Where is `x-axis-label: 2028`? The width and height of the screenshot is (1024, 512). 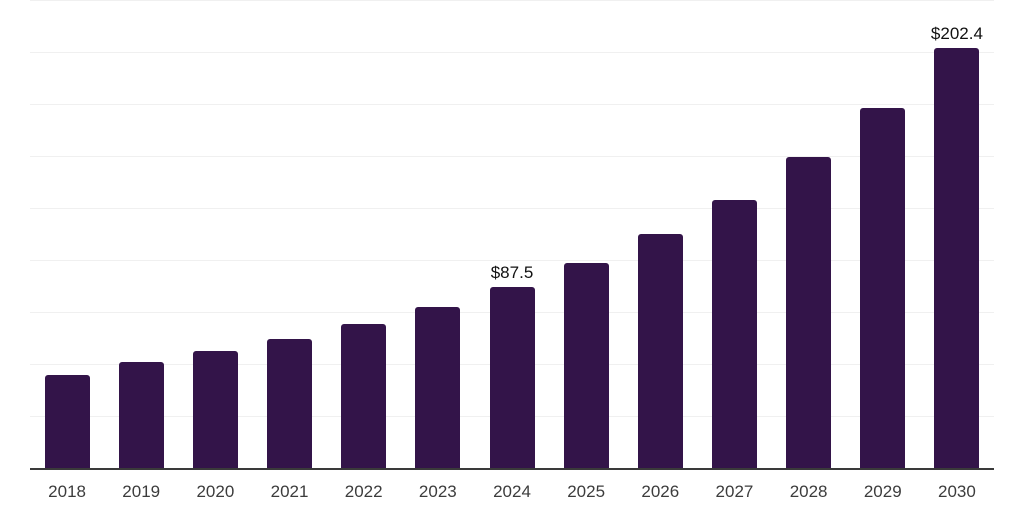 x-axis-label: 2028 is located at coordinates (808, 491).